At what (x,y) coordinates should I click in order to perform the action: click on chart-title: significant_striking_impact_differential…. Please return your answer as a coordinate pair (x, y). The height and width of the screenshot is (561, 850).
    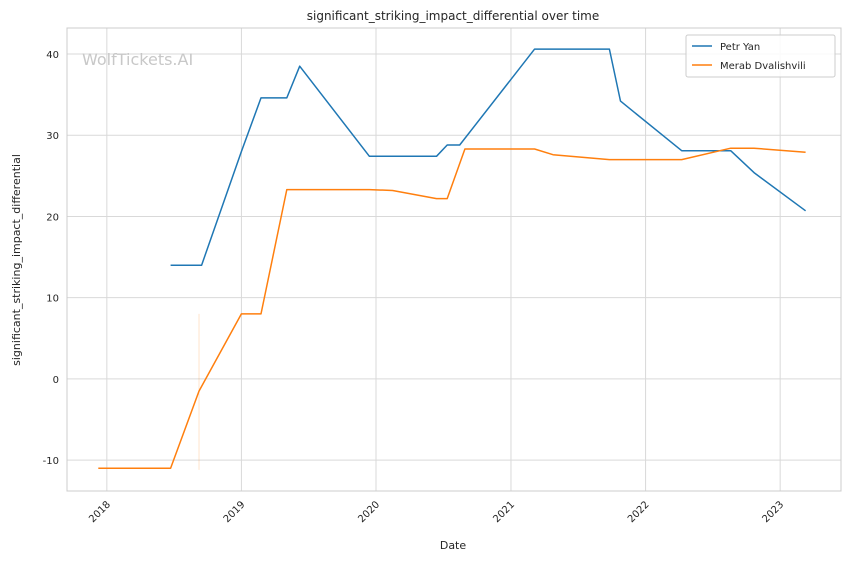
    Looking at the image, I should click on (453, 16).